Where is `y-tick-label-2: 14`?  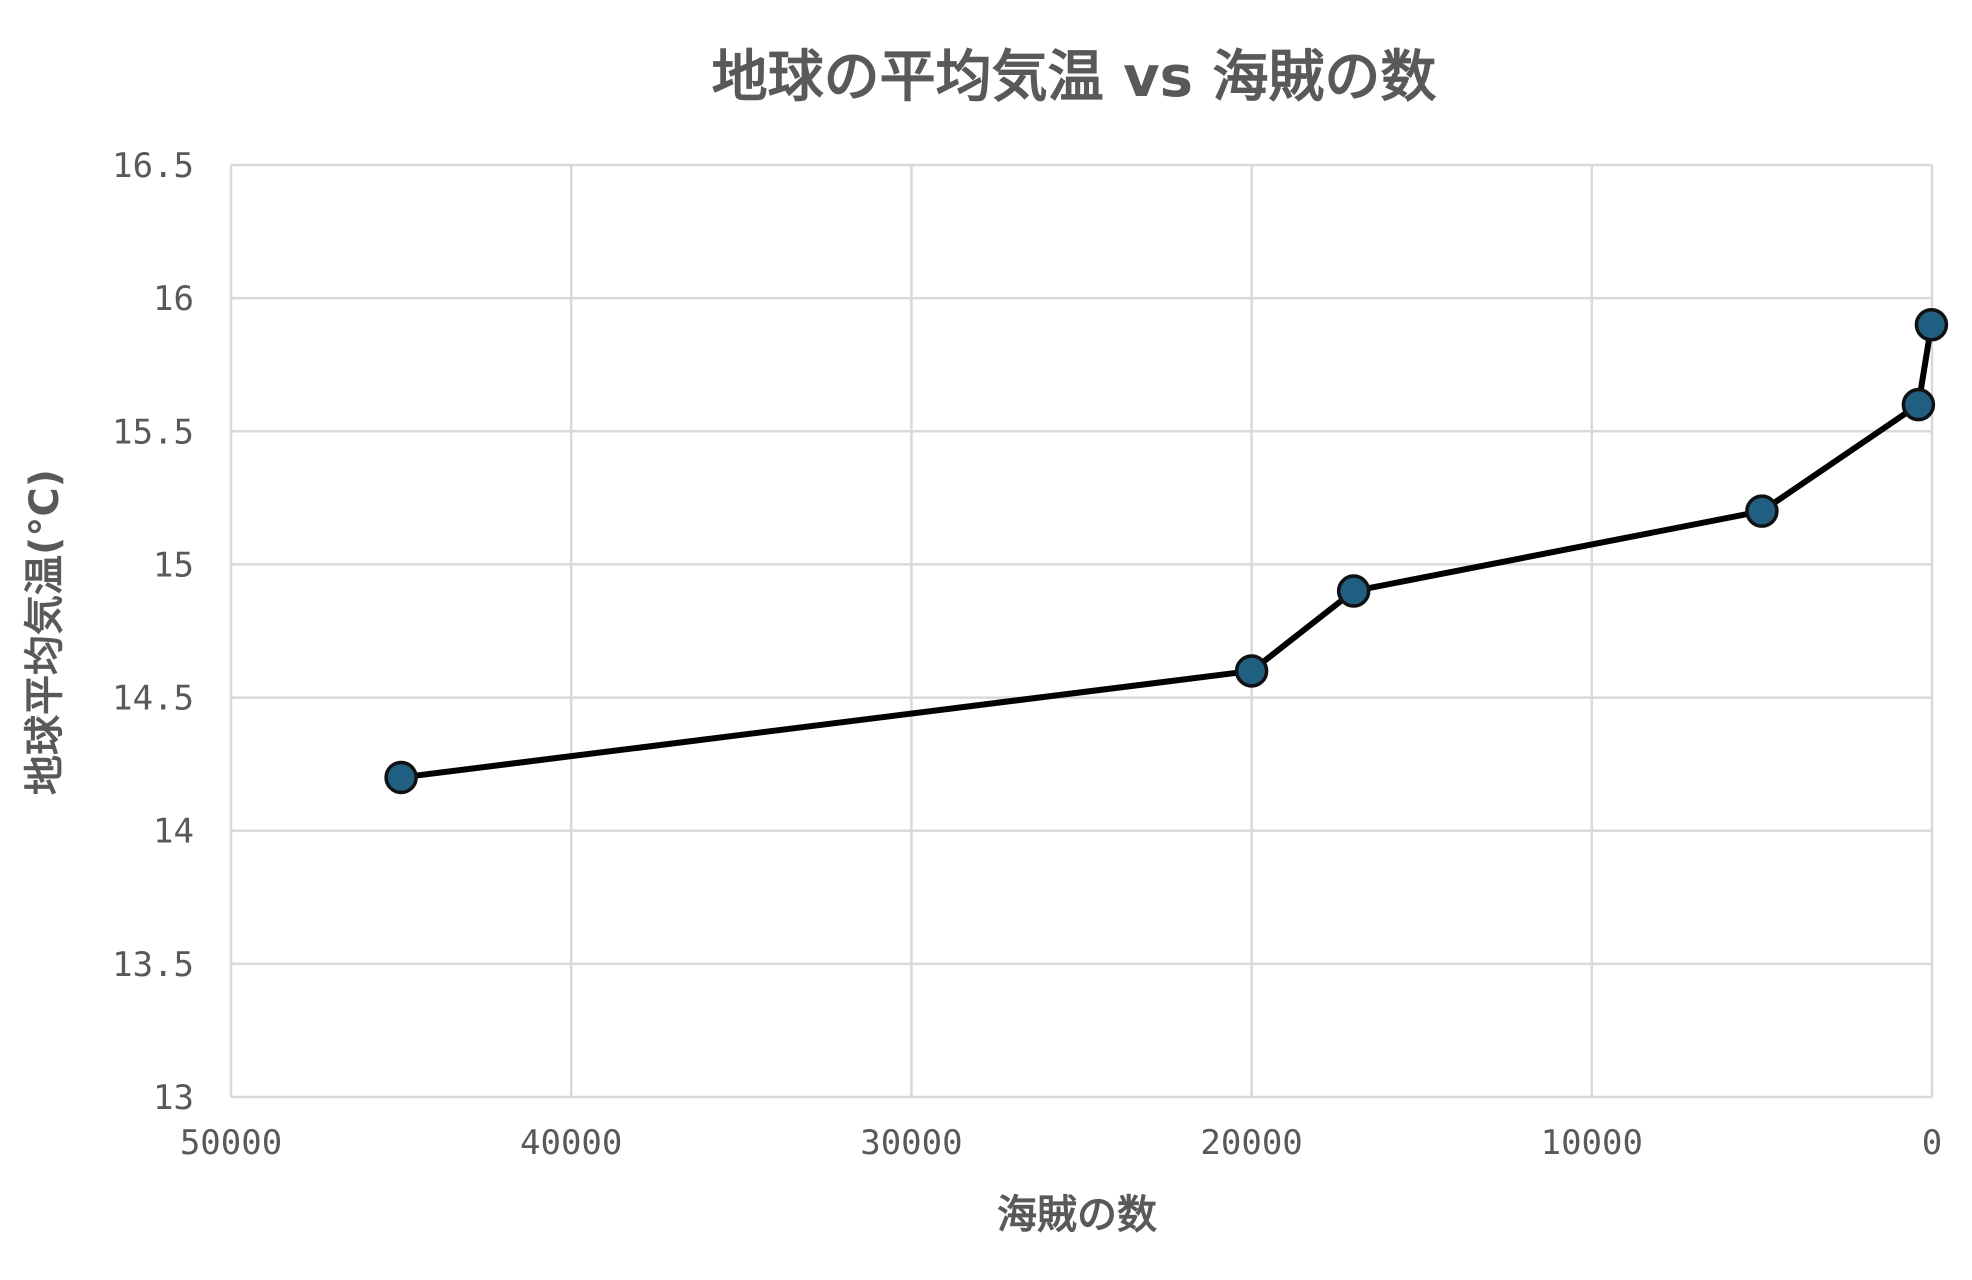 y-tick-label-2: 14 is located at coordinates (173, 832).